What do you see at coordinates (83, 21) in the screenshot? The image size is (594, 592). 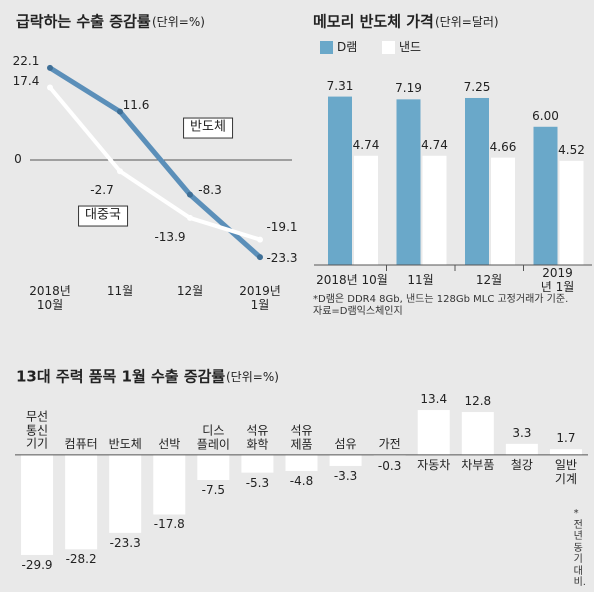 I see `chart-title: 급락하는 수출 증감률` at bounding box center [83, 21].